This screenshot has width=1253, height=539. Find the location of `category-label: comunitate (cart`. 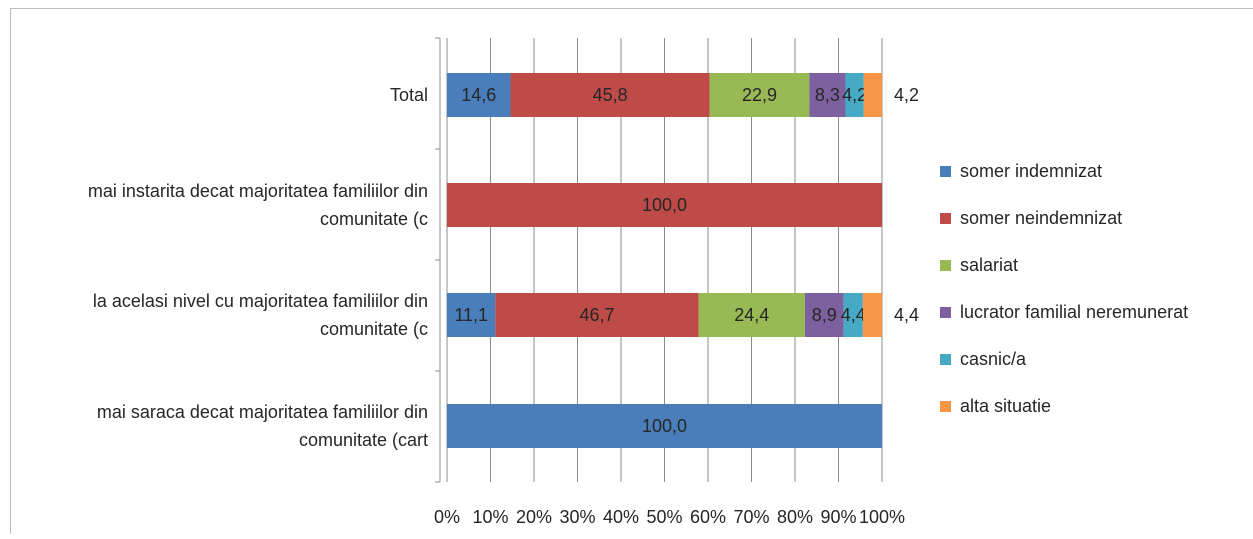

category-label: comunitate (cart is located at coordinates (363, 440).